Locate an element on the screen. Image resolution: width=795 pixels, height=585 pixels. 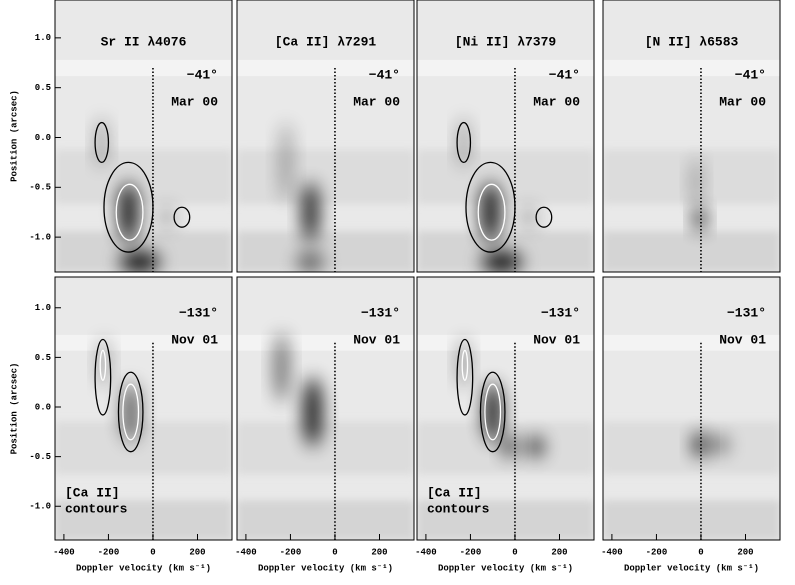
panel: [Ca II] λ7291 −41° Mar 00 is located at coordinates (325, 136).